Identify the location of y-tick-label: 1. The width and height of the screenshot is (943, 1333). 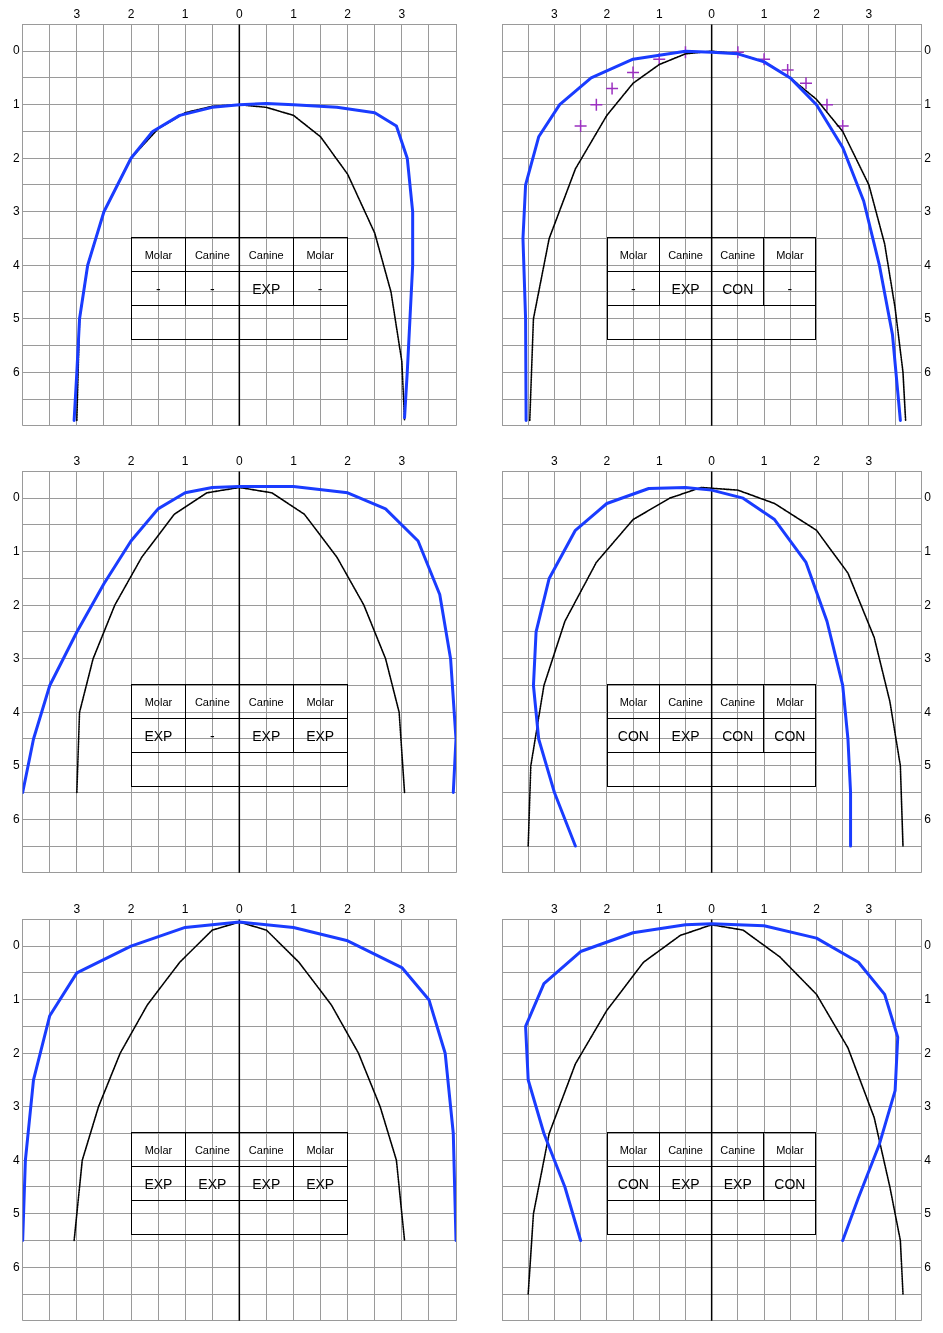
(16, 550).